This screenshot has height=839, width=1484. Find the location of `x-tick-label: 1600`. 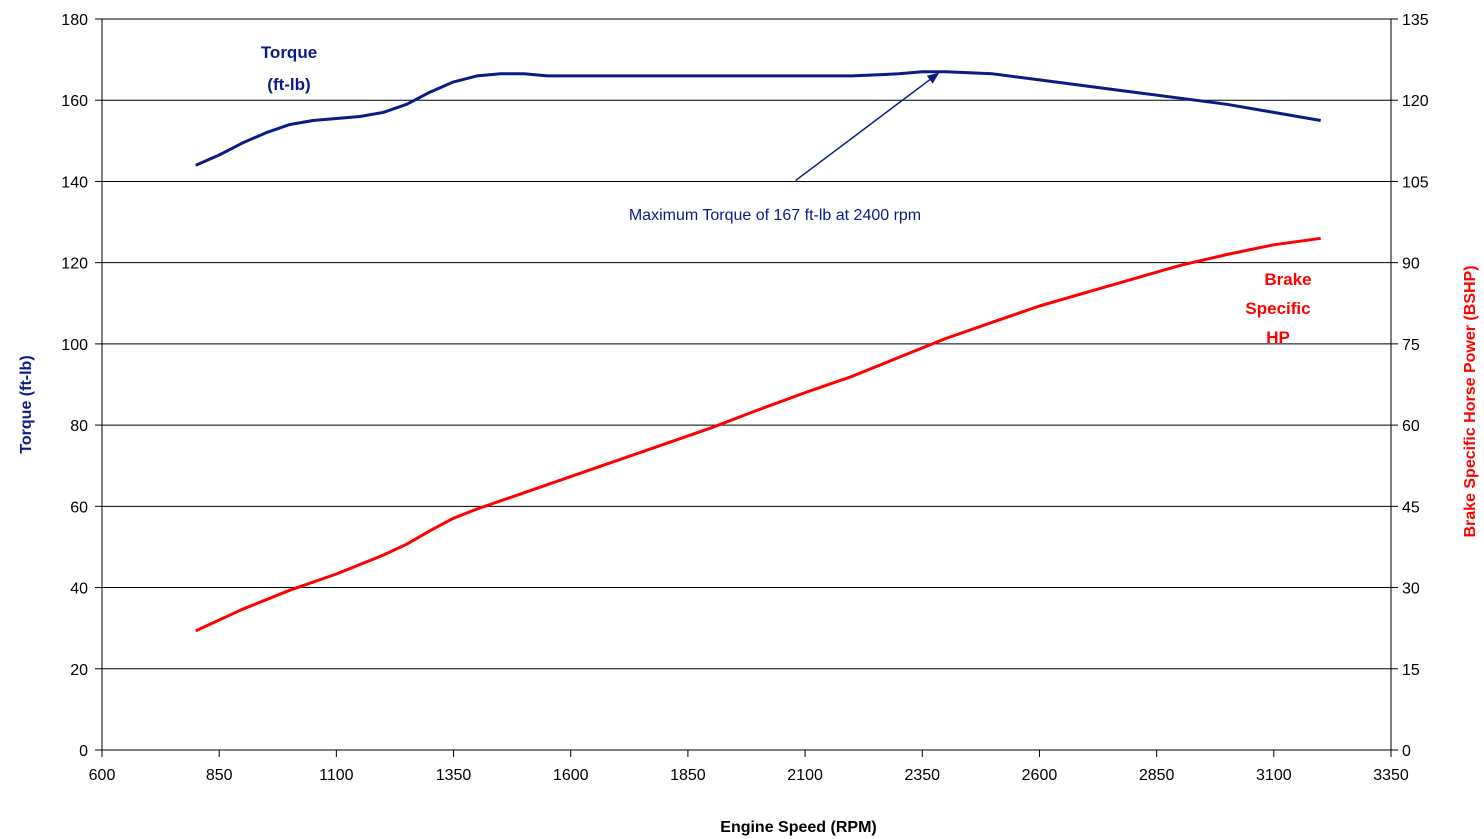

x-tick-label: 1600 is located at coordinates (571, 775).